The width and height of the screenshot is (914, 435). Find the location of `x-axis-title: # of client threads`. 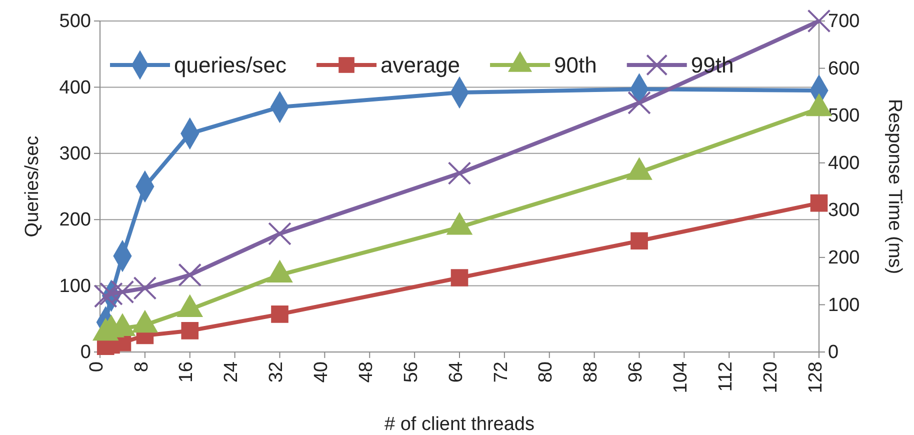

x-axis-title: # of client threads is located at coordinates (459, 424).